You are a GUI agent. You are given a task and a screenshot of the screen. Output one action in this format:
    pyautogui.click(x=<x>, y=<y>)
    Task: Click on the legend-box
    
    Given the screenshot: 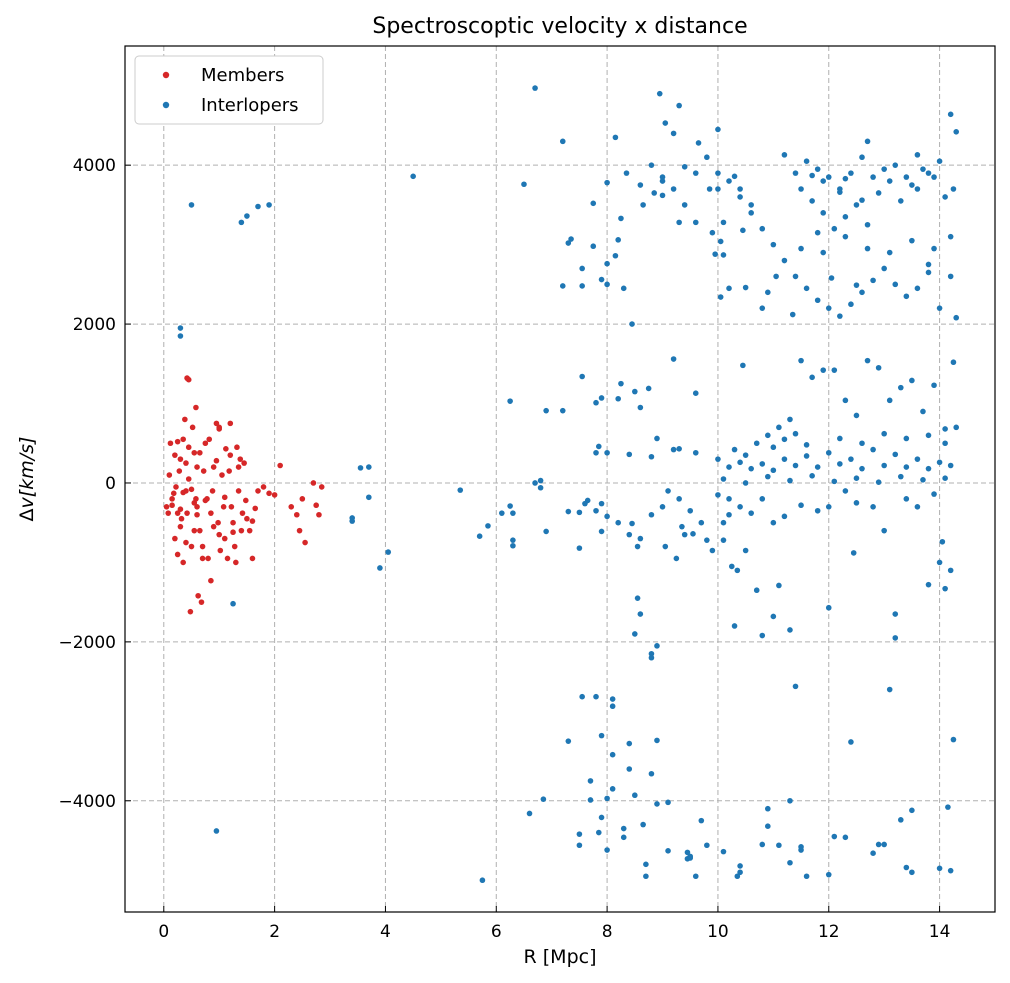 What is the action you would take?
    pyautogui.click(x=229, y=90)
    